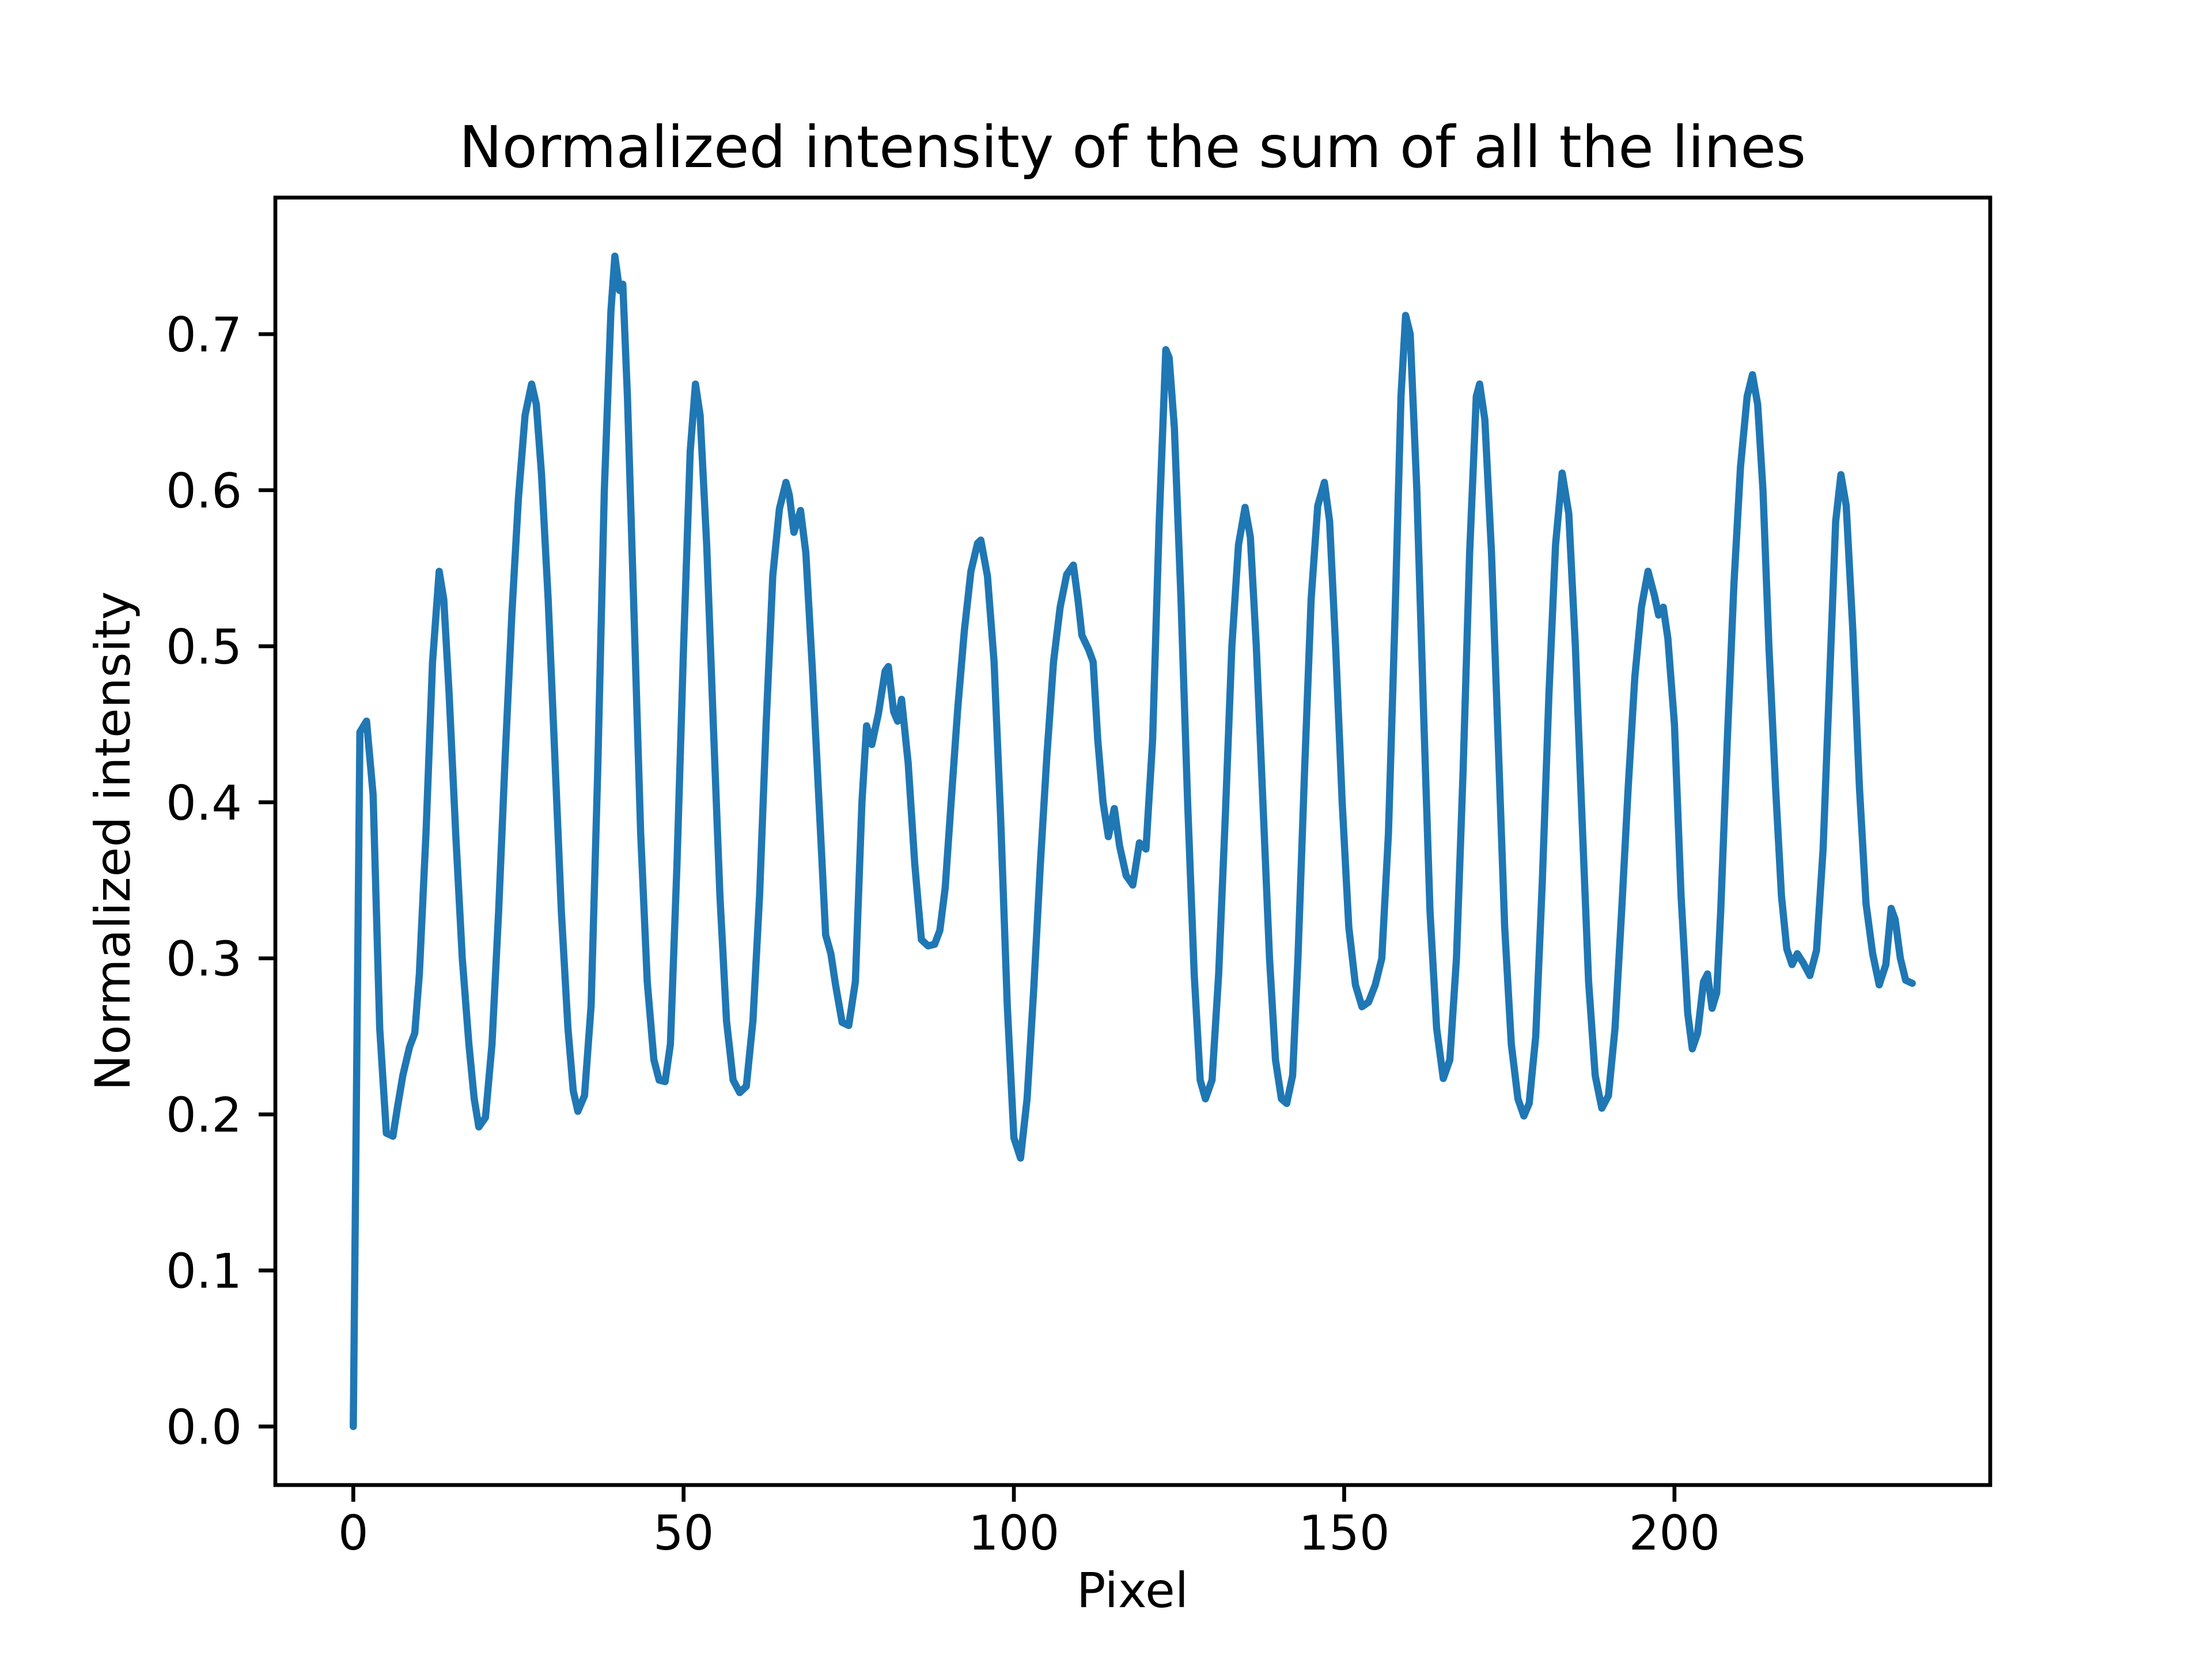 This screenshot has width=2212, height=1659. Describe the element at coordinates (113, 840) in the screenshot. I see `y-axis-label: Normalized intensity` at that location.